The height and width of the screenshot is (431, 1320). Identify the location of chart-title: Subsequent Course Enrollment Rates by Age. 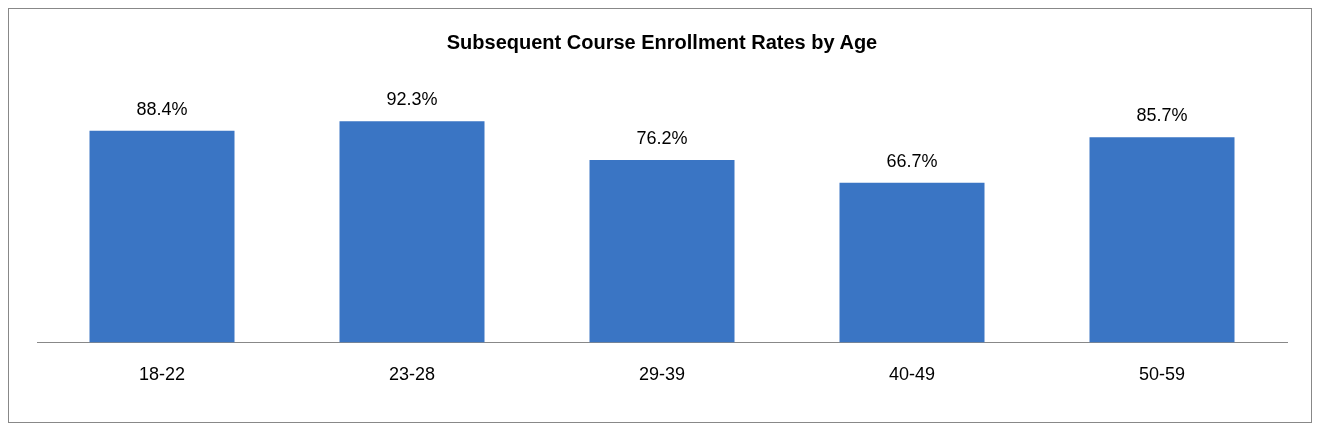
(662, 41).